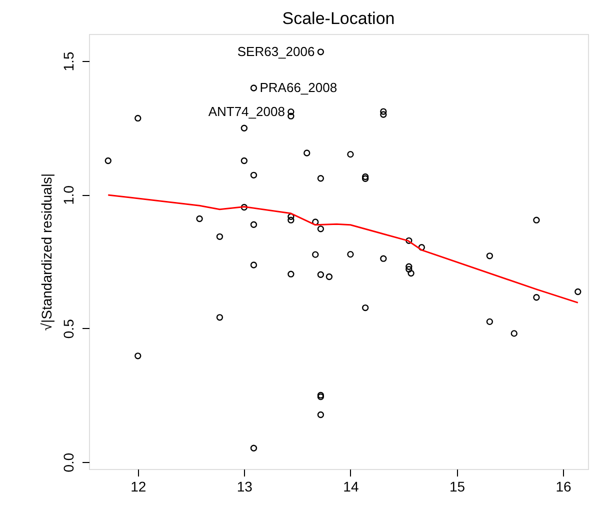 This screenshot has height=524, width=591. What do you see at coordinates (246, 111) in the screenshot?
I see `annotation: ANT74_2008` at bounding box center [246, 111].